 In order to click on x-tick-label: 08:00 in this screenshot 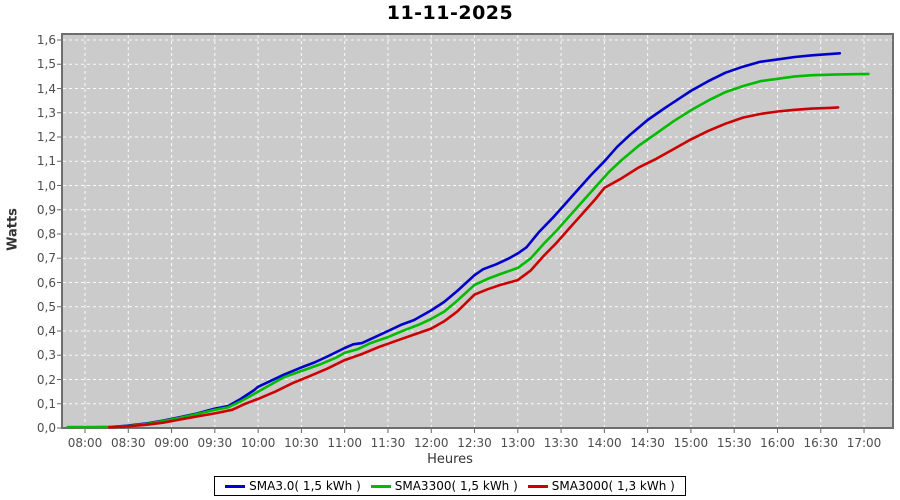, I will do `click(85, 443)`.